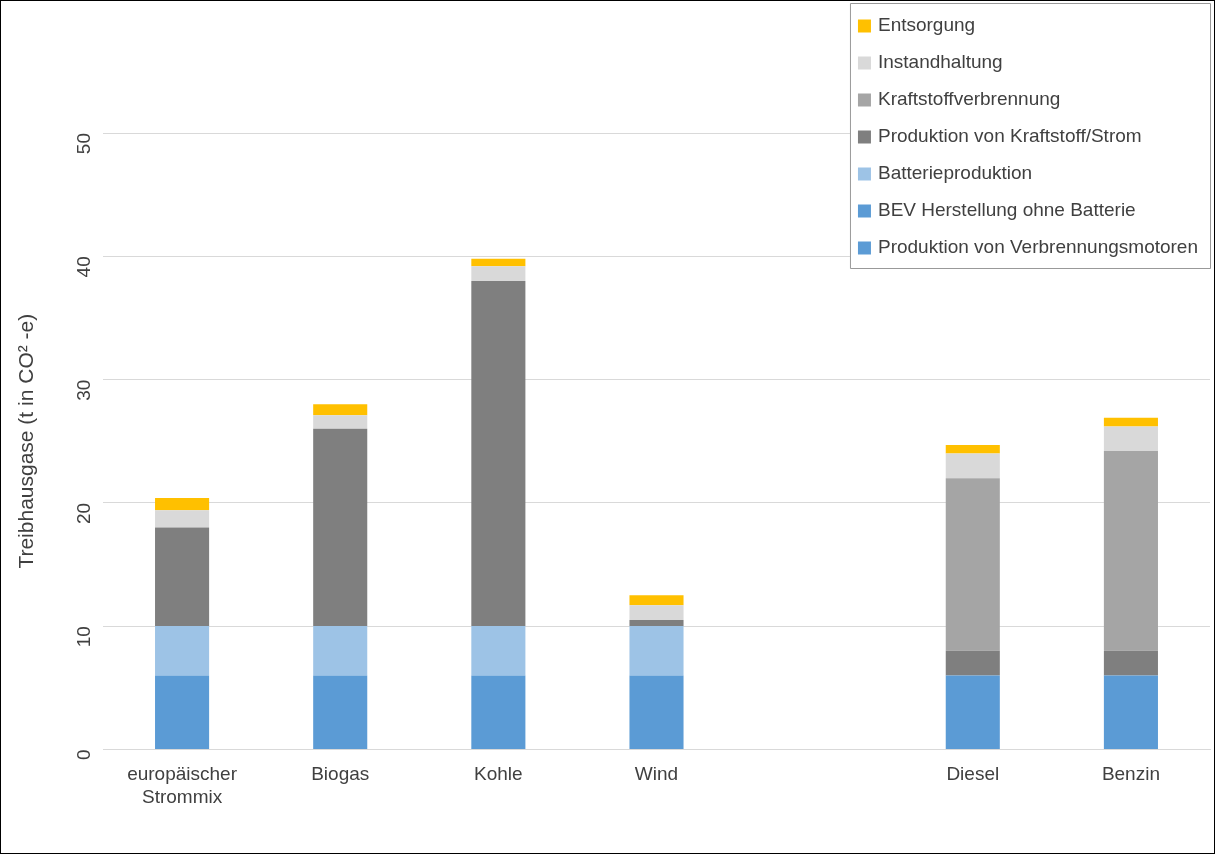 Image resolution: width=1215 pixels, height=854 pixels. Describe the element at coordinates (84, 513) in the screenshot. I see `y-tick-label: 20` at that location.